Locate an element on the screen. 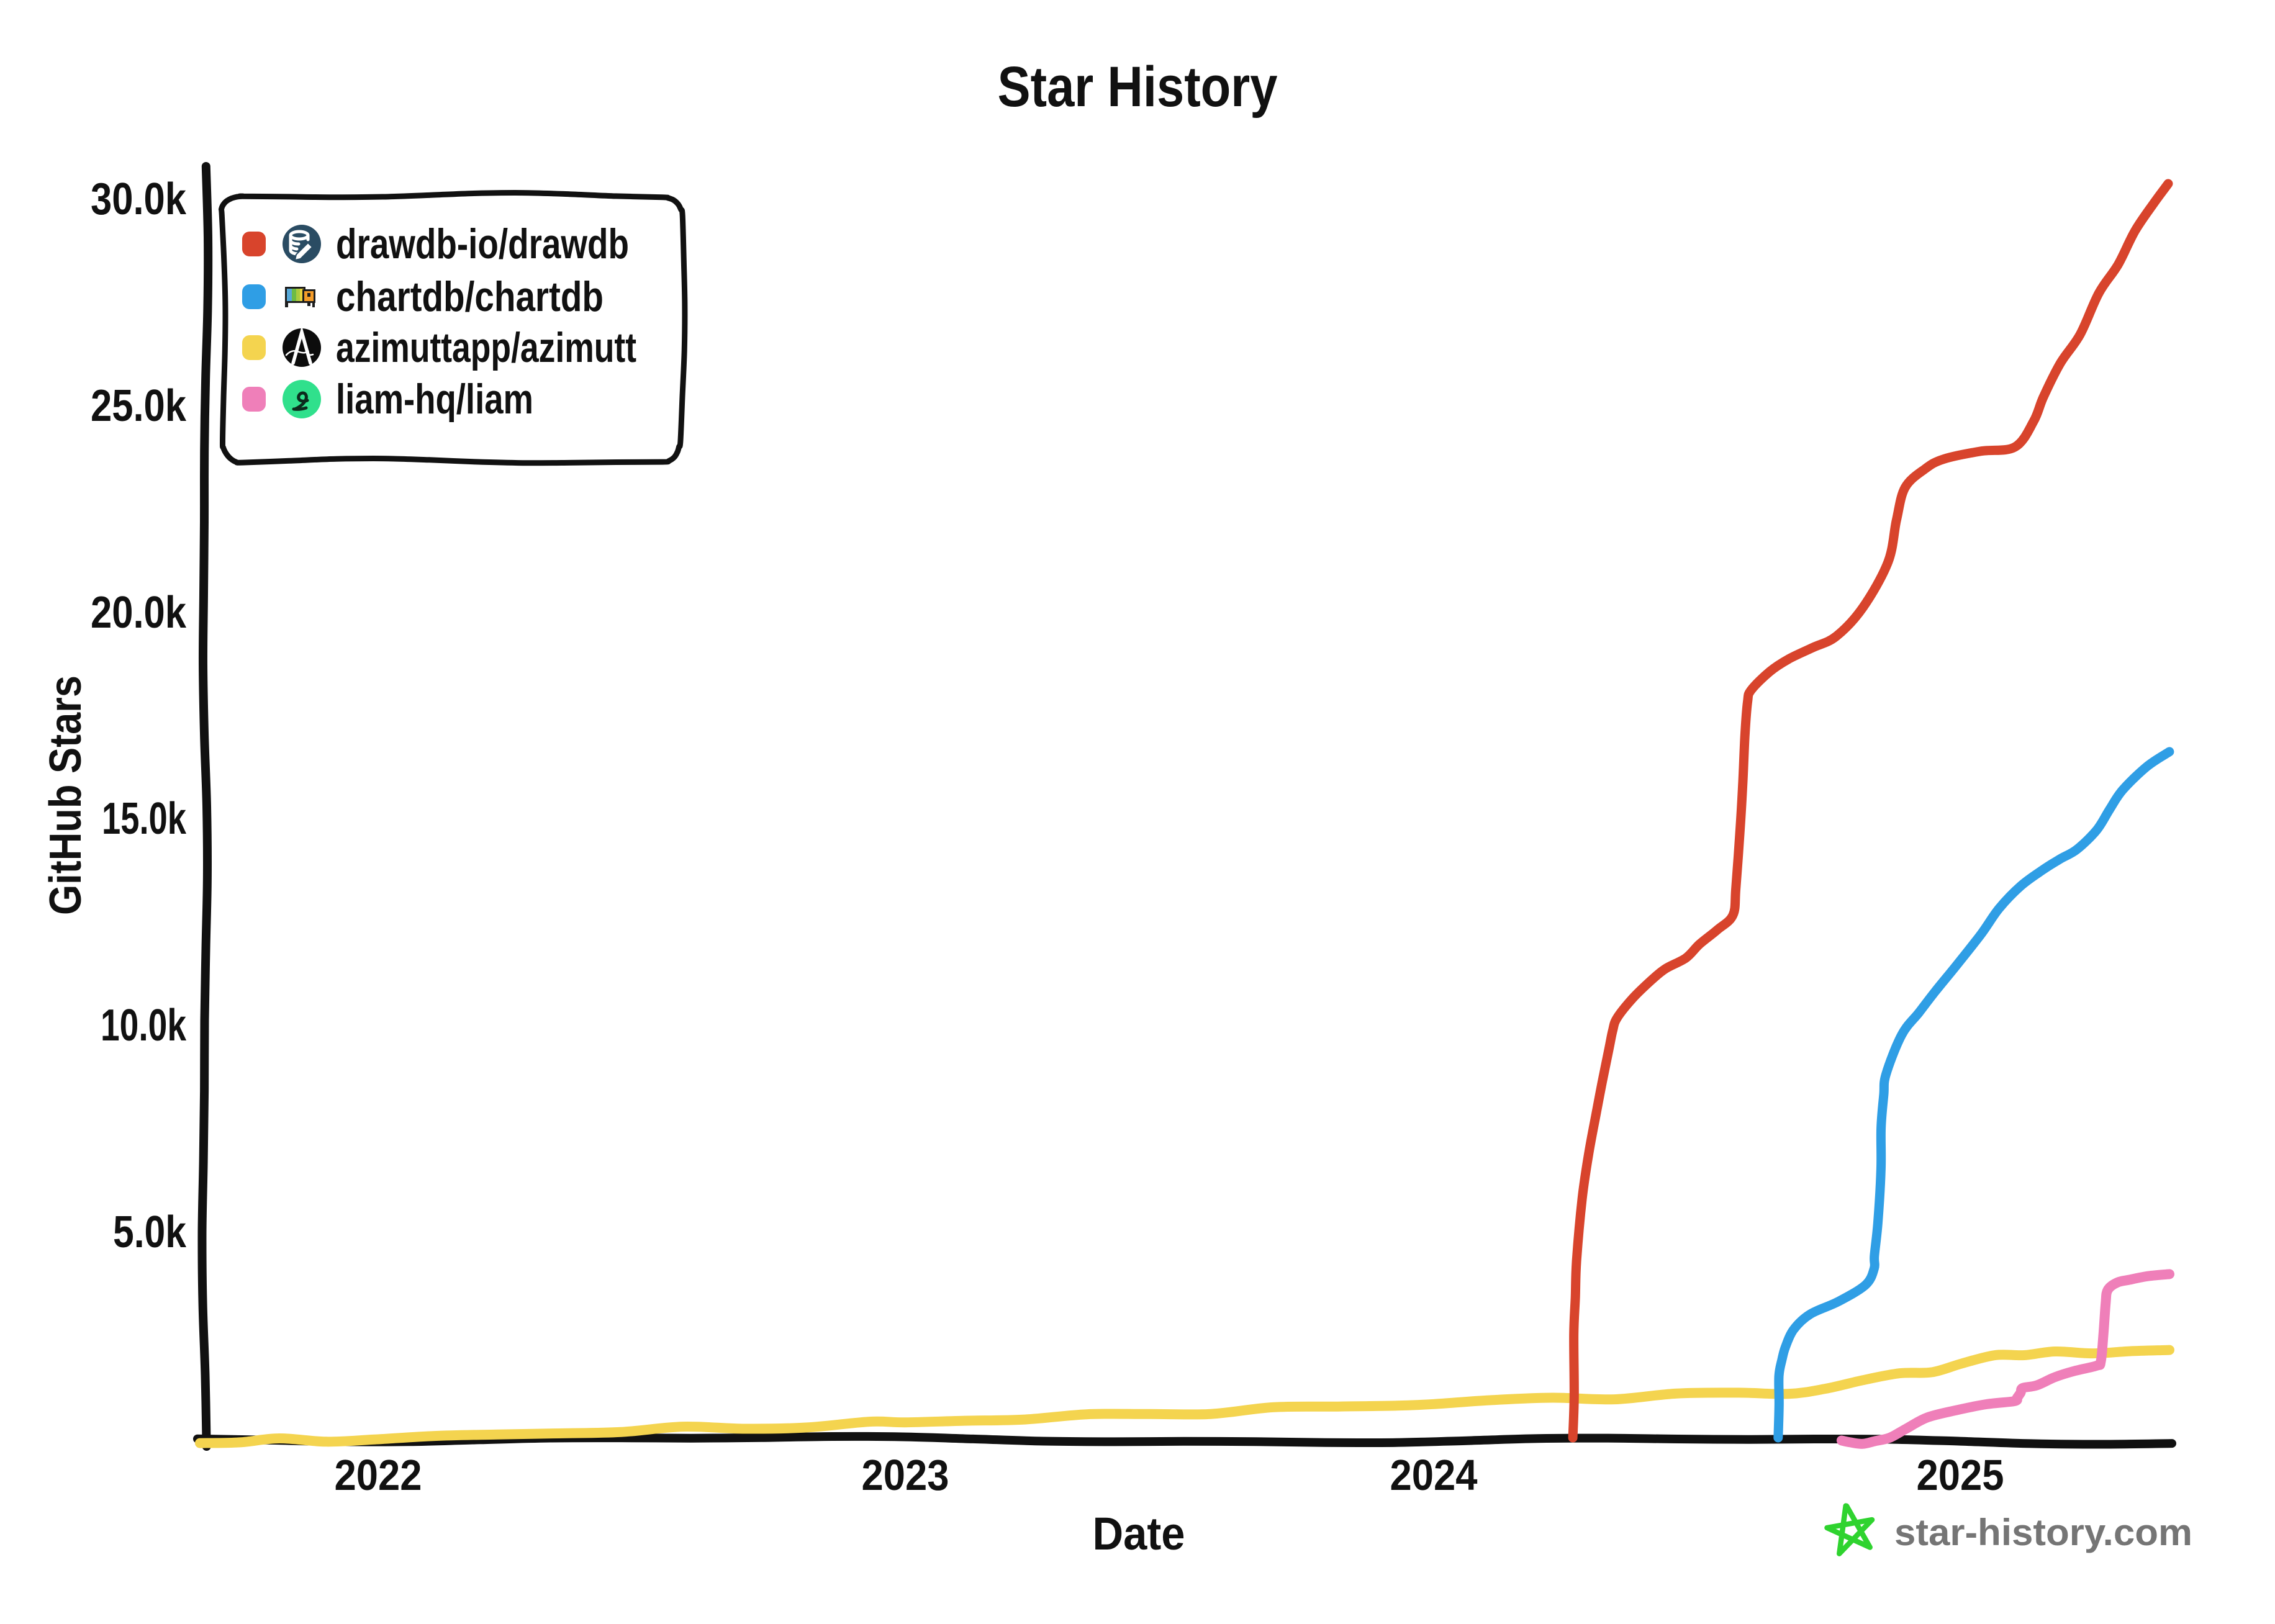 The height and width of the screenshot is (1624, 2275). svg-text: 2023 is located at coordinates (905, 1475).